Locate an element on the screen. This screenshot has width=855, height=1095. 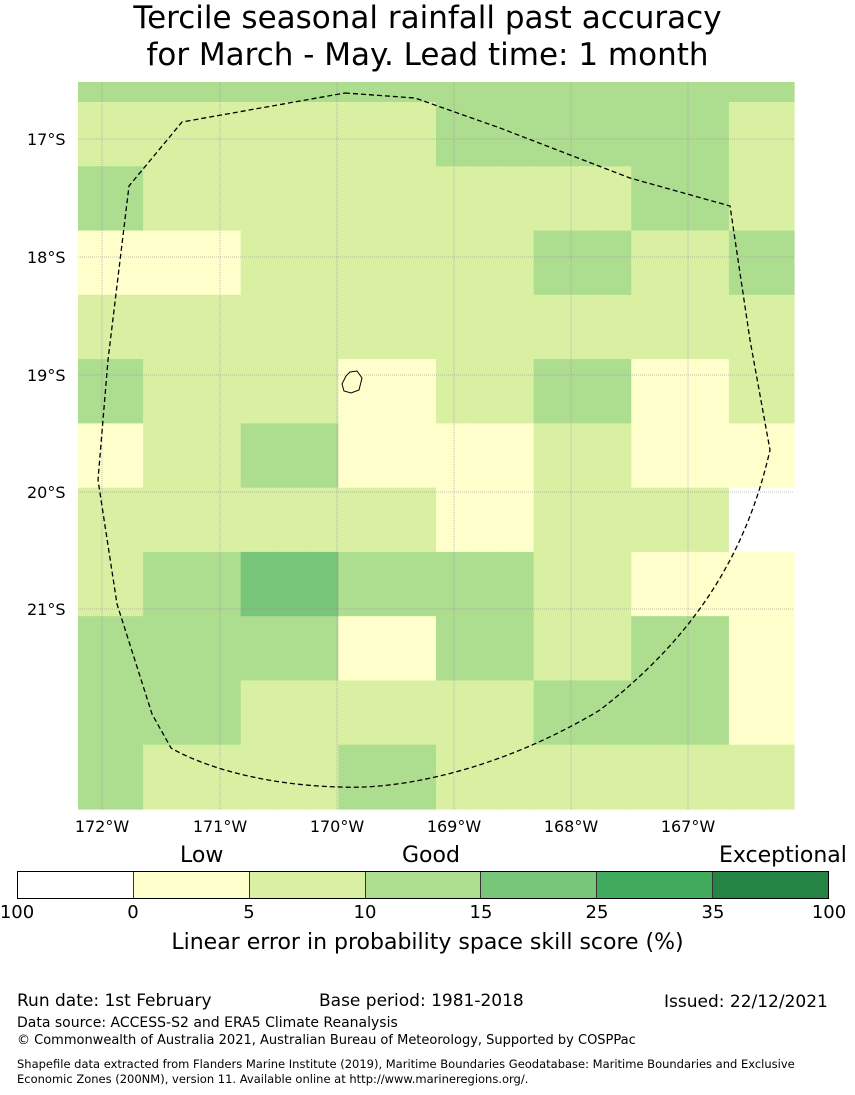
lon-label-171w: 171°W is located at coordinates (220, 826).